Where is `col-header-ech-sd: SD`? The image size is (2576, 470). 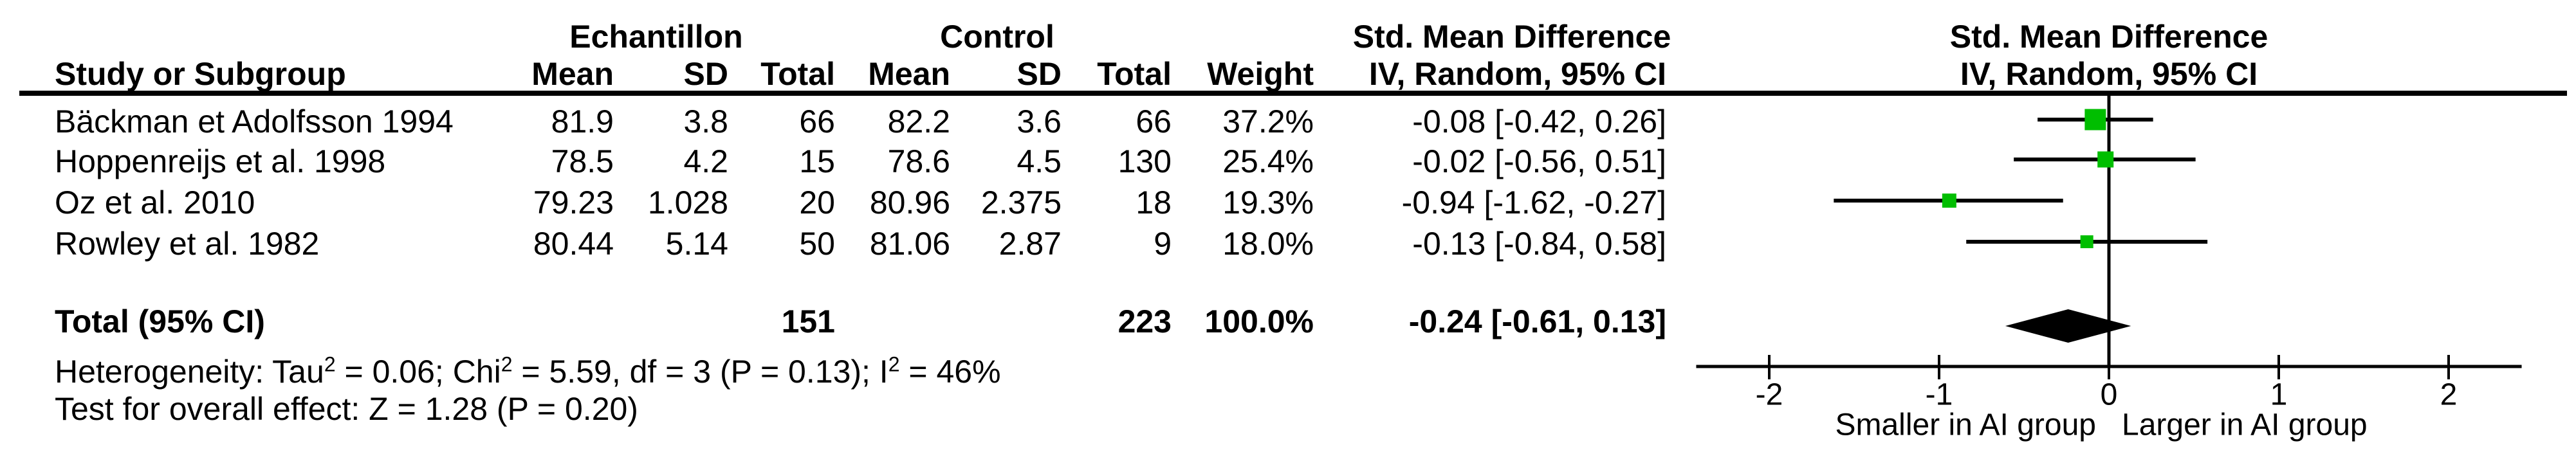
col-header-ech-sd: SD is located at coordinates (705, 74).